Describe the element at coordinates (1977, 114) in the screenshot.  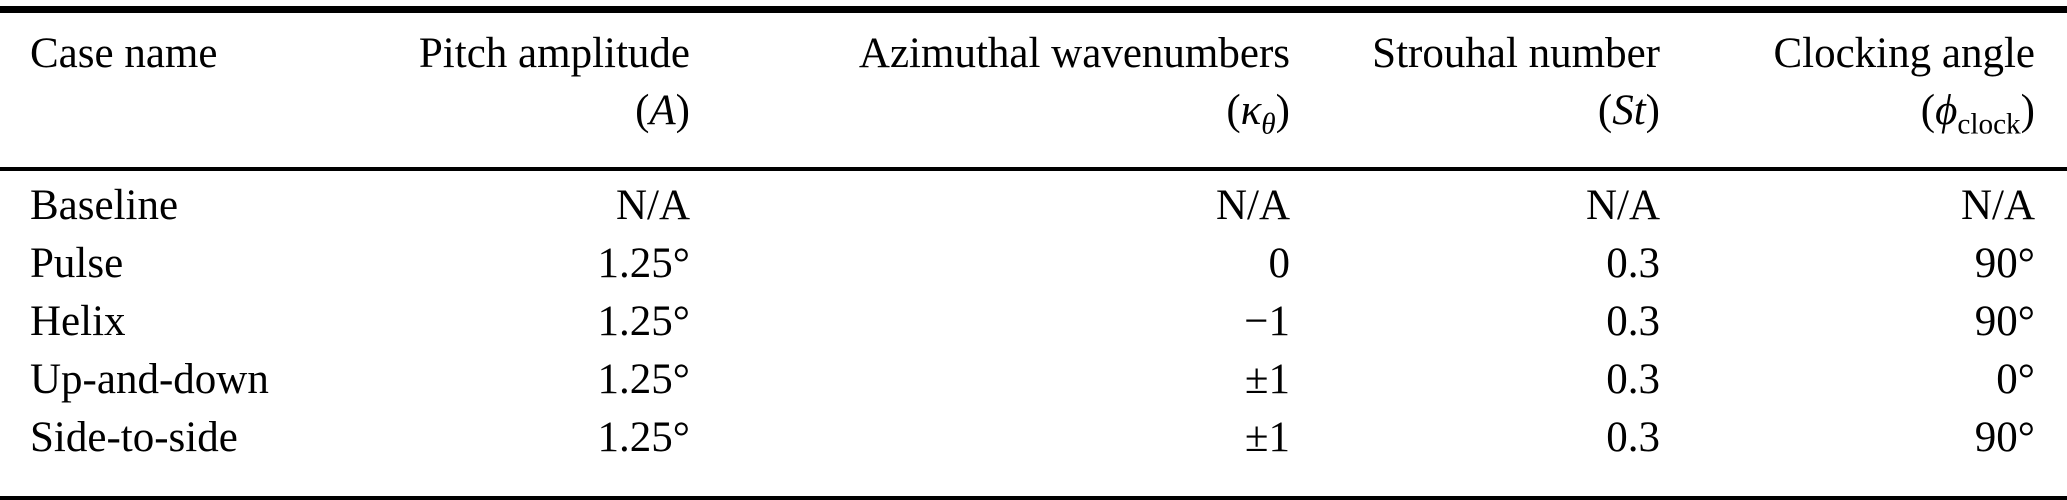
I see `col-header-symbol: (ϕclock)` at that location.